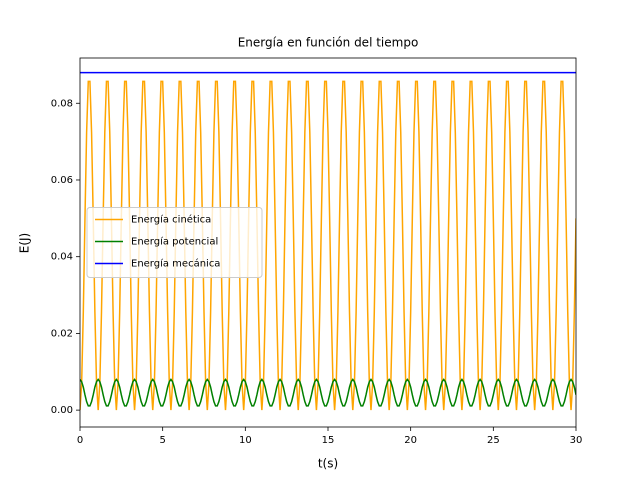  What do you see at coordinates (62, 257) in the screenshot?
I see `y-tick-label: 0.04` at bounding box center [62, 257].